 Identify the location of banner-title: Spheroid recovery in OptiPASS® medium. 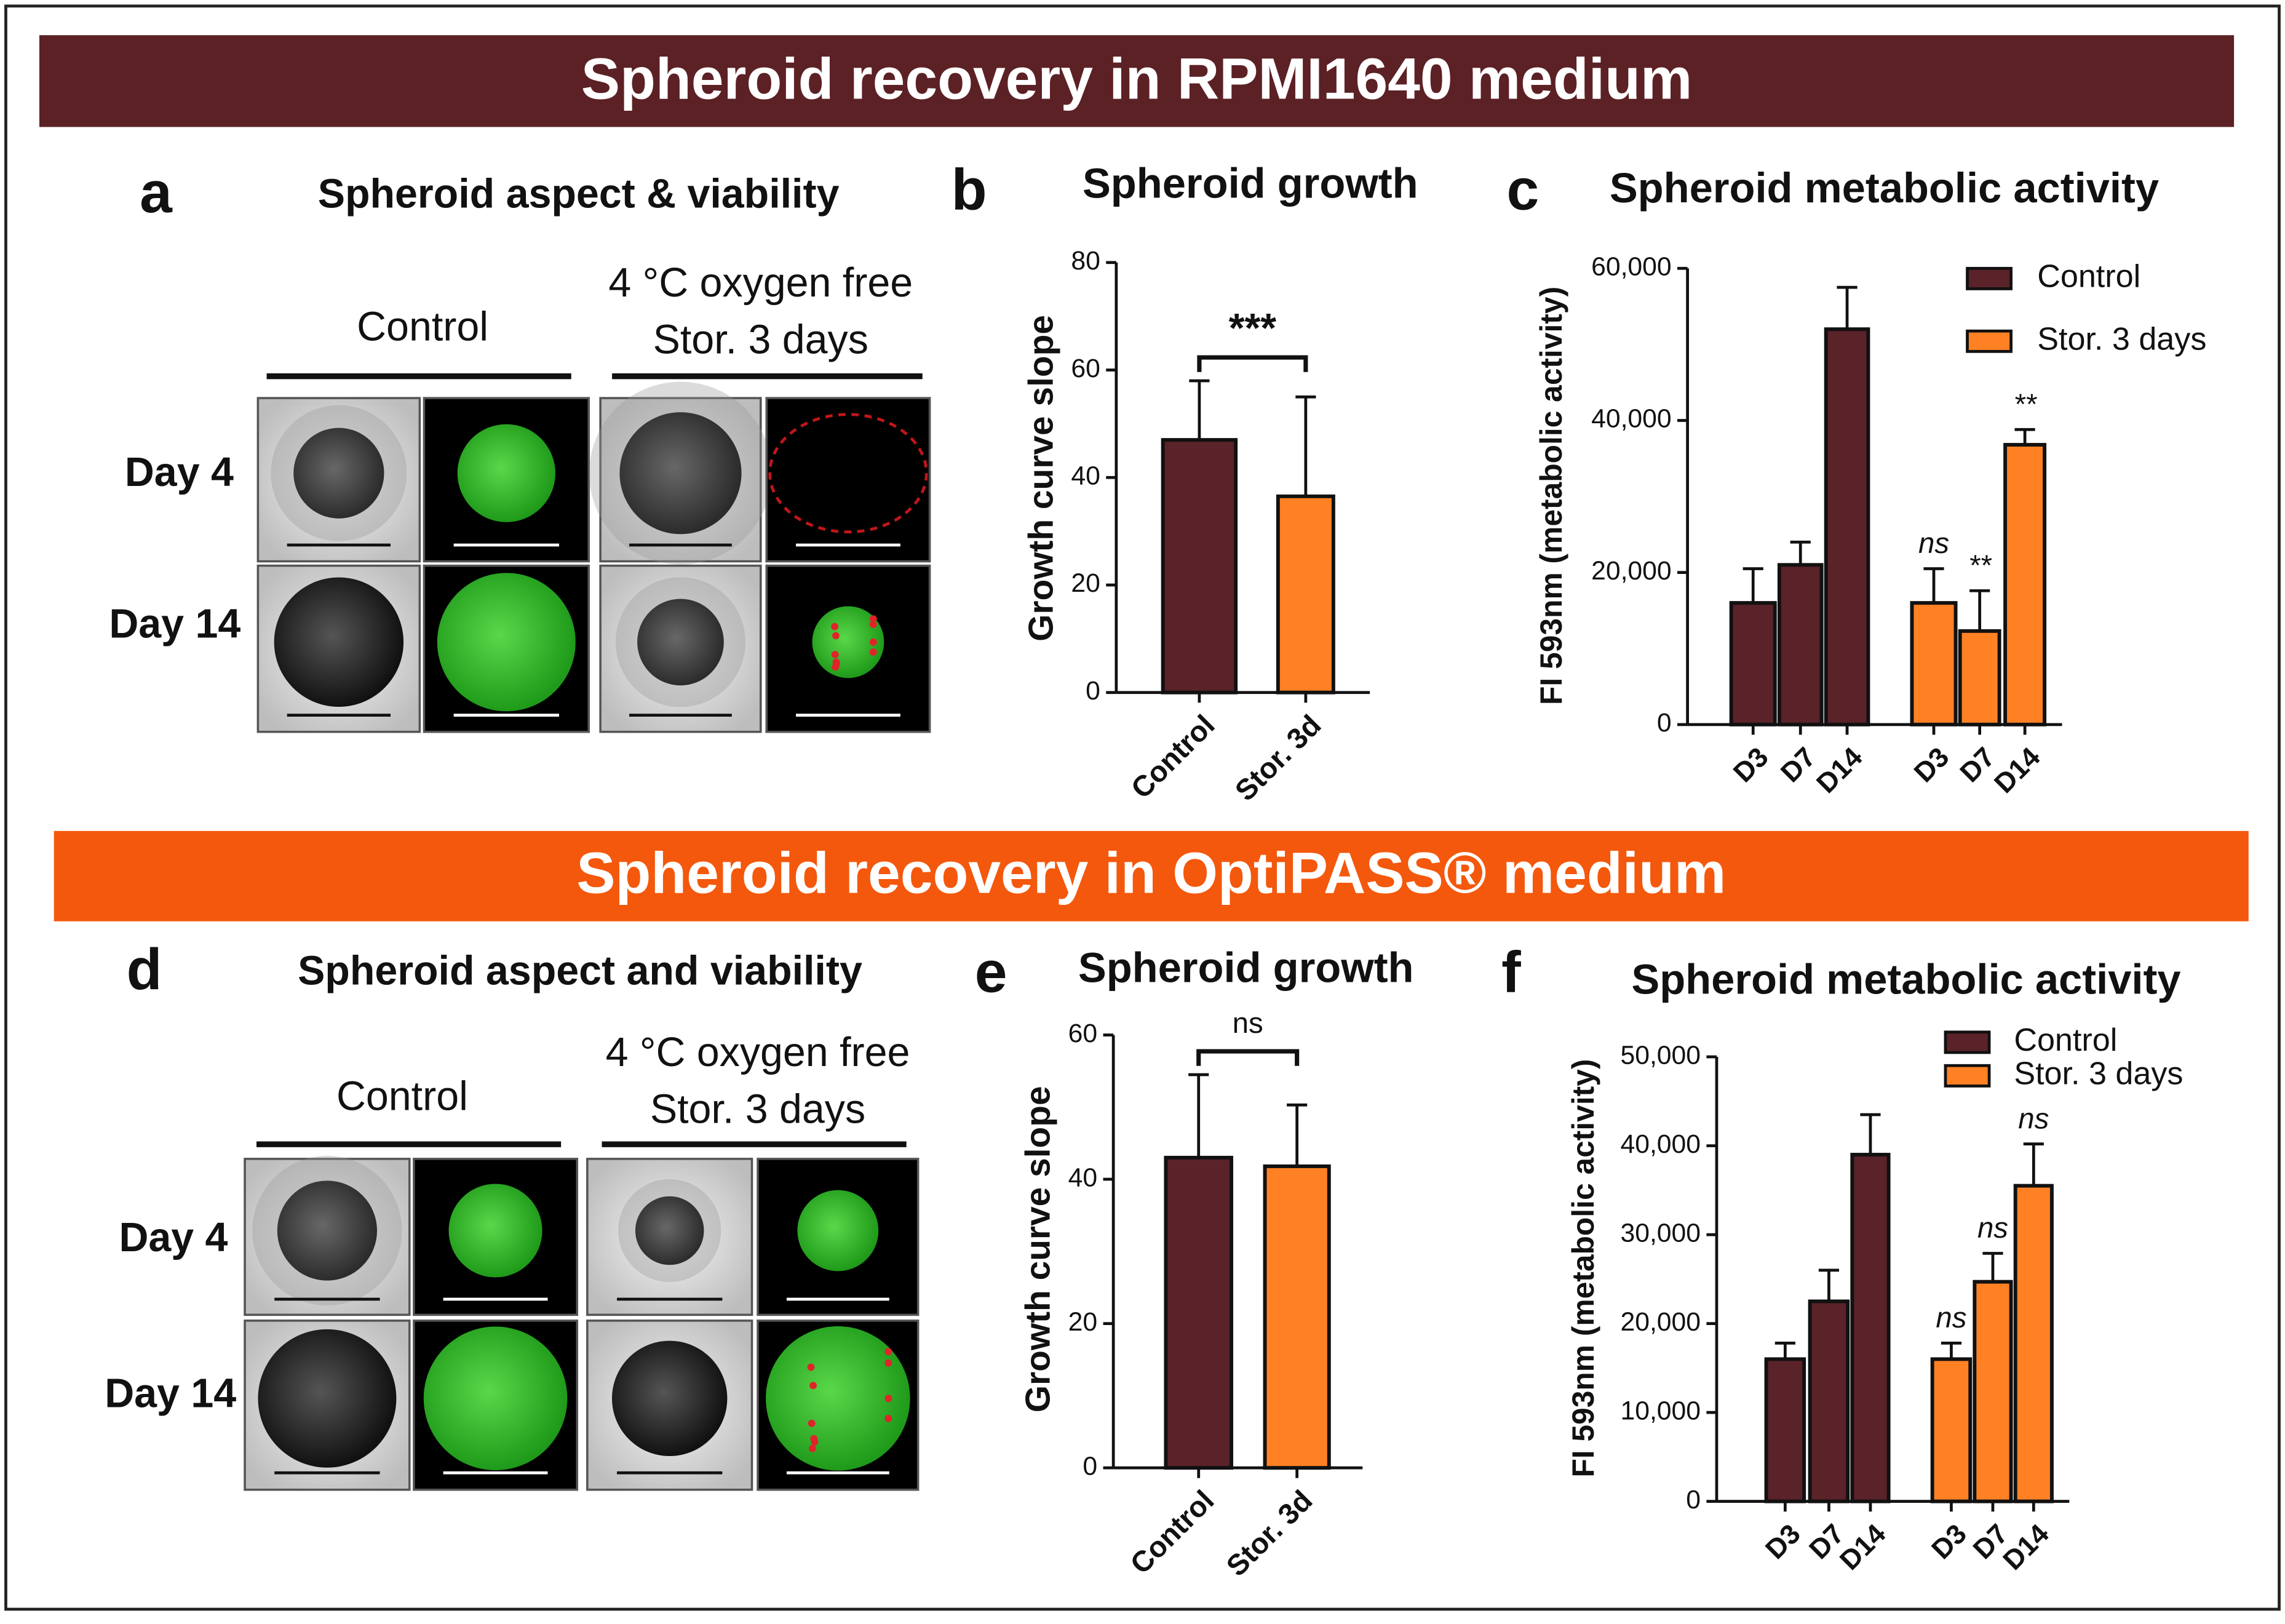
(1151, 873).